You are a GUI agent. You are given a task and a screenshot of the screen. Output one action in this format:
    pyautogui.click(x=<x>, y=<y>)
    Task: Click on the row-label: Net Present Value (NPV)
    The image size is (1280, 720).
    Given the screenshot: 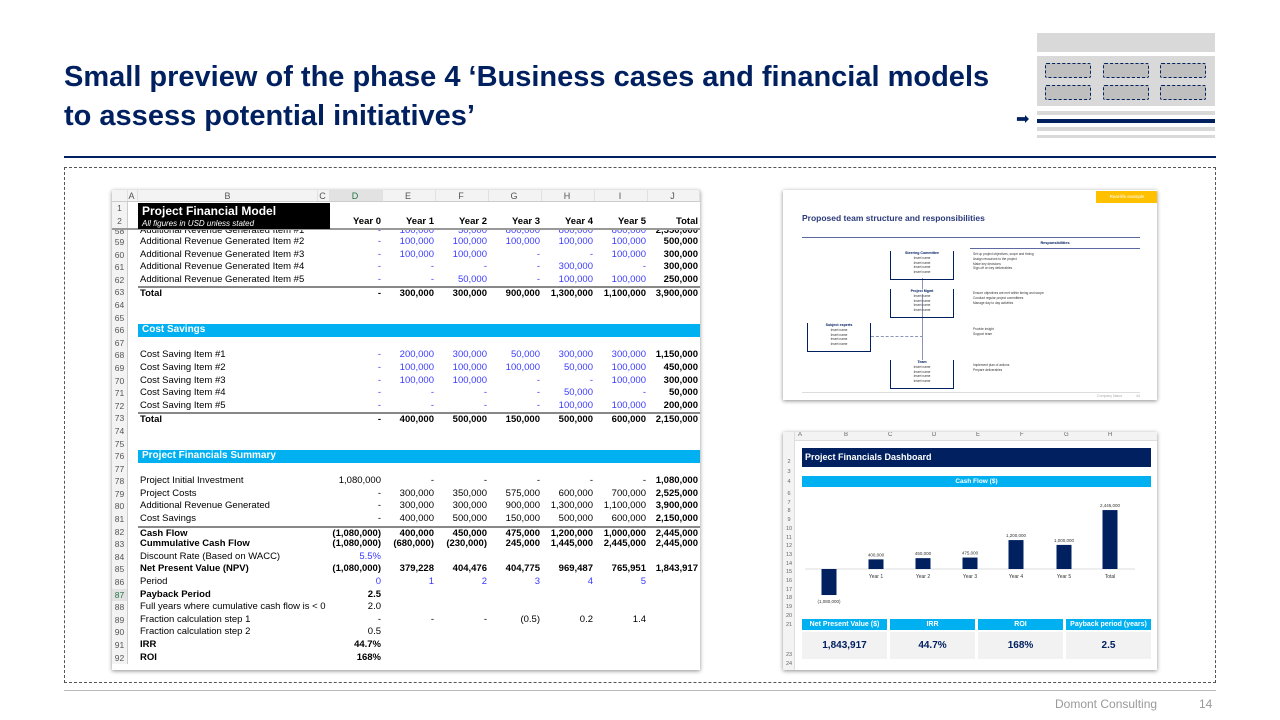 What is the action you would take?
    pyautogui.click(x=194, y=569)
    